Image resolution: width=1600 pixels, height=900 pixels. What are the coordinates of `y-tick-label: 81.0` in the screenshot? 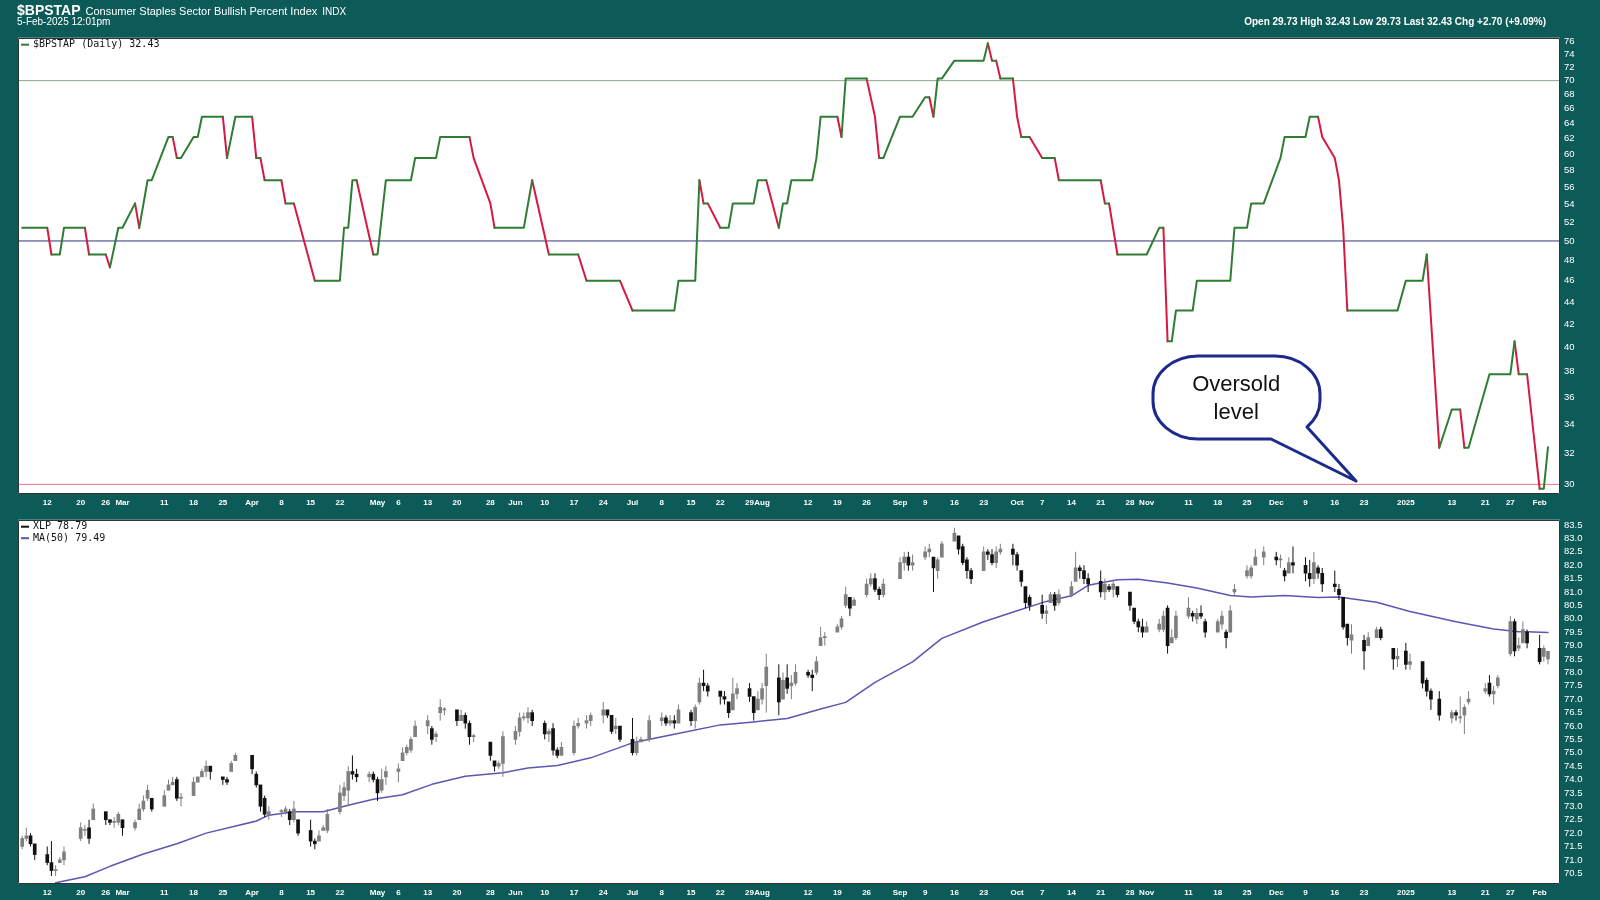 It's located at (1573, 591).